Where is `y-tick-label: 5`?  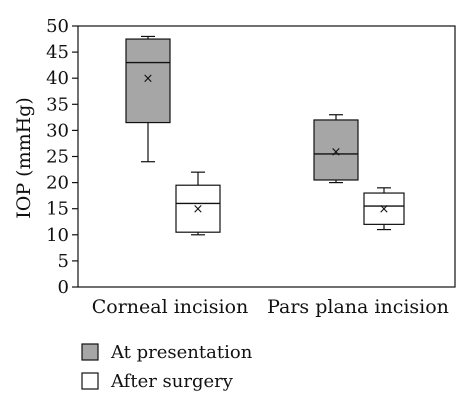
y-tick-label: 5 is located at coordinates (63, 261).